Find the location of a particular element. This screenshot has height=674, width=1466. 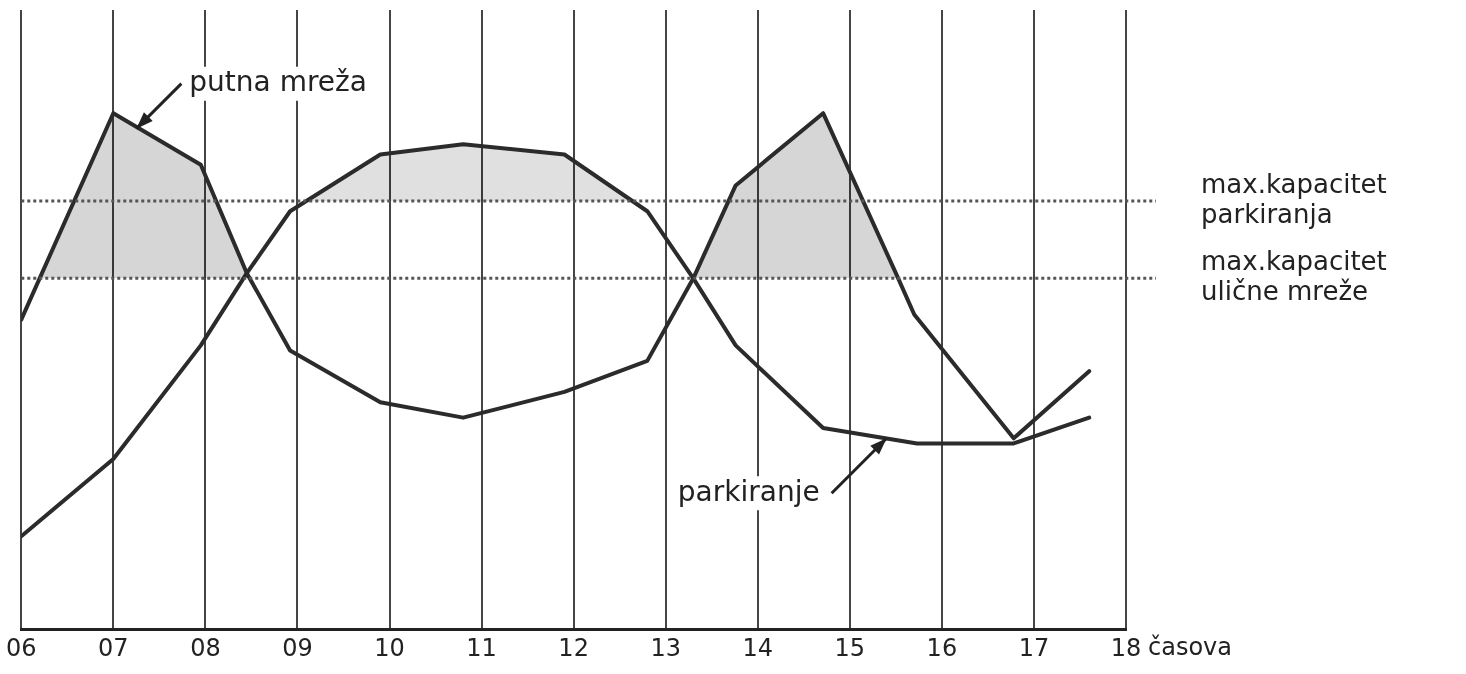

x-tick-label: 08 is located at coordinates (205, 647).